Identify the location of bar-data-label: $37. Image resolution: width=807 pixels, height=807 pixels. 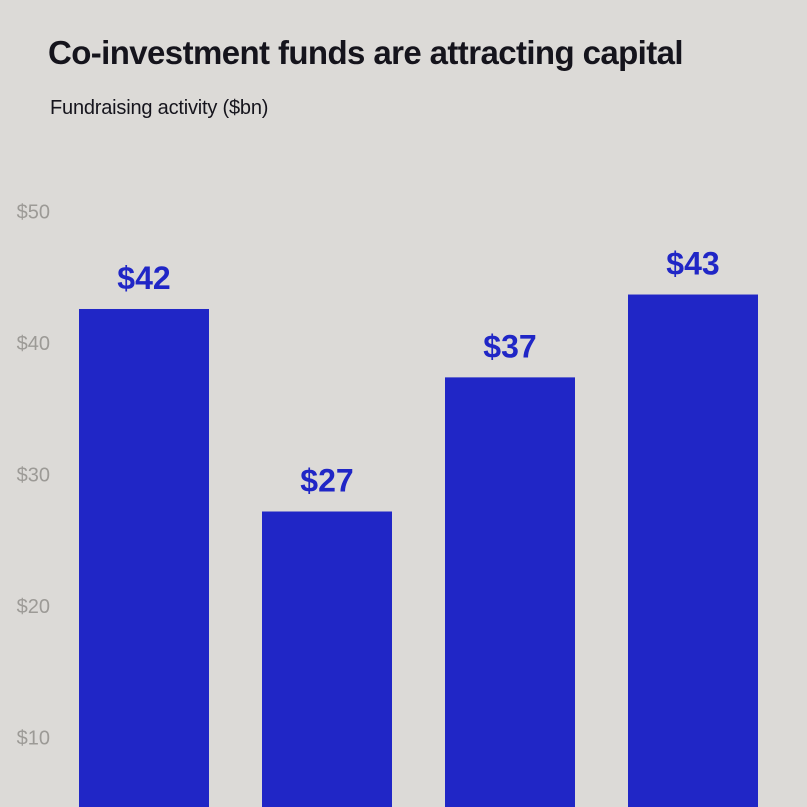
(509, 346).